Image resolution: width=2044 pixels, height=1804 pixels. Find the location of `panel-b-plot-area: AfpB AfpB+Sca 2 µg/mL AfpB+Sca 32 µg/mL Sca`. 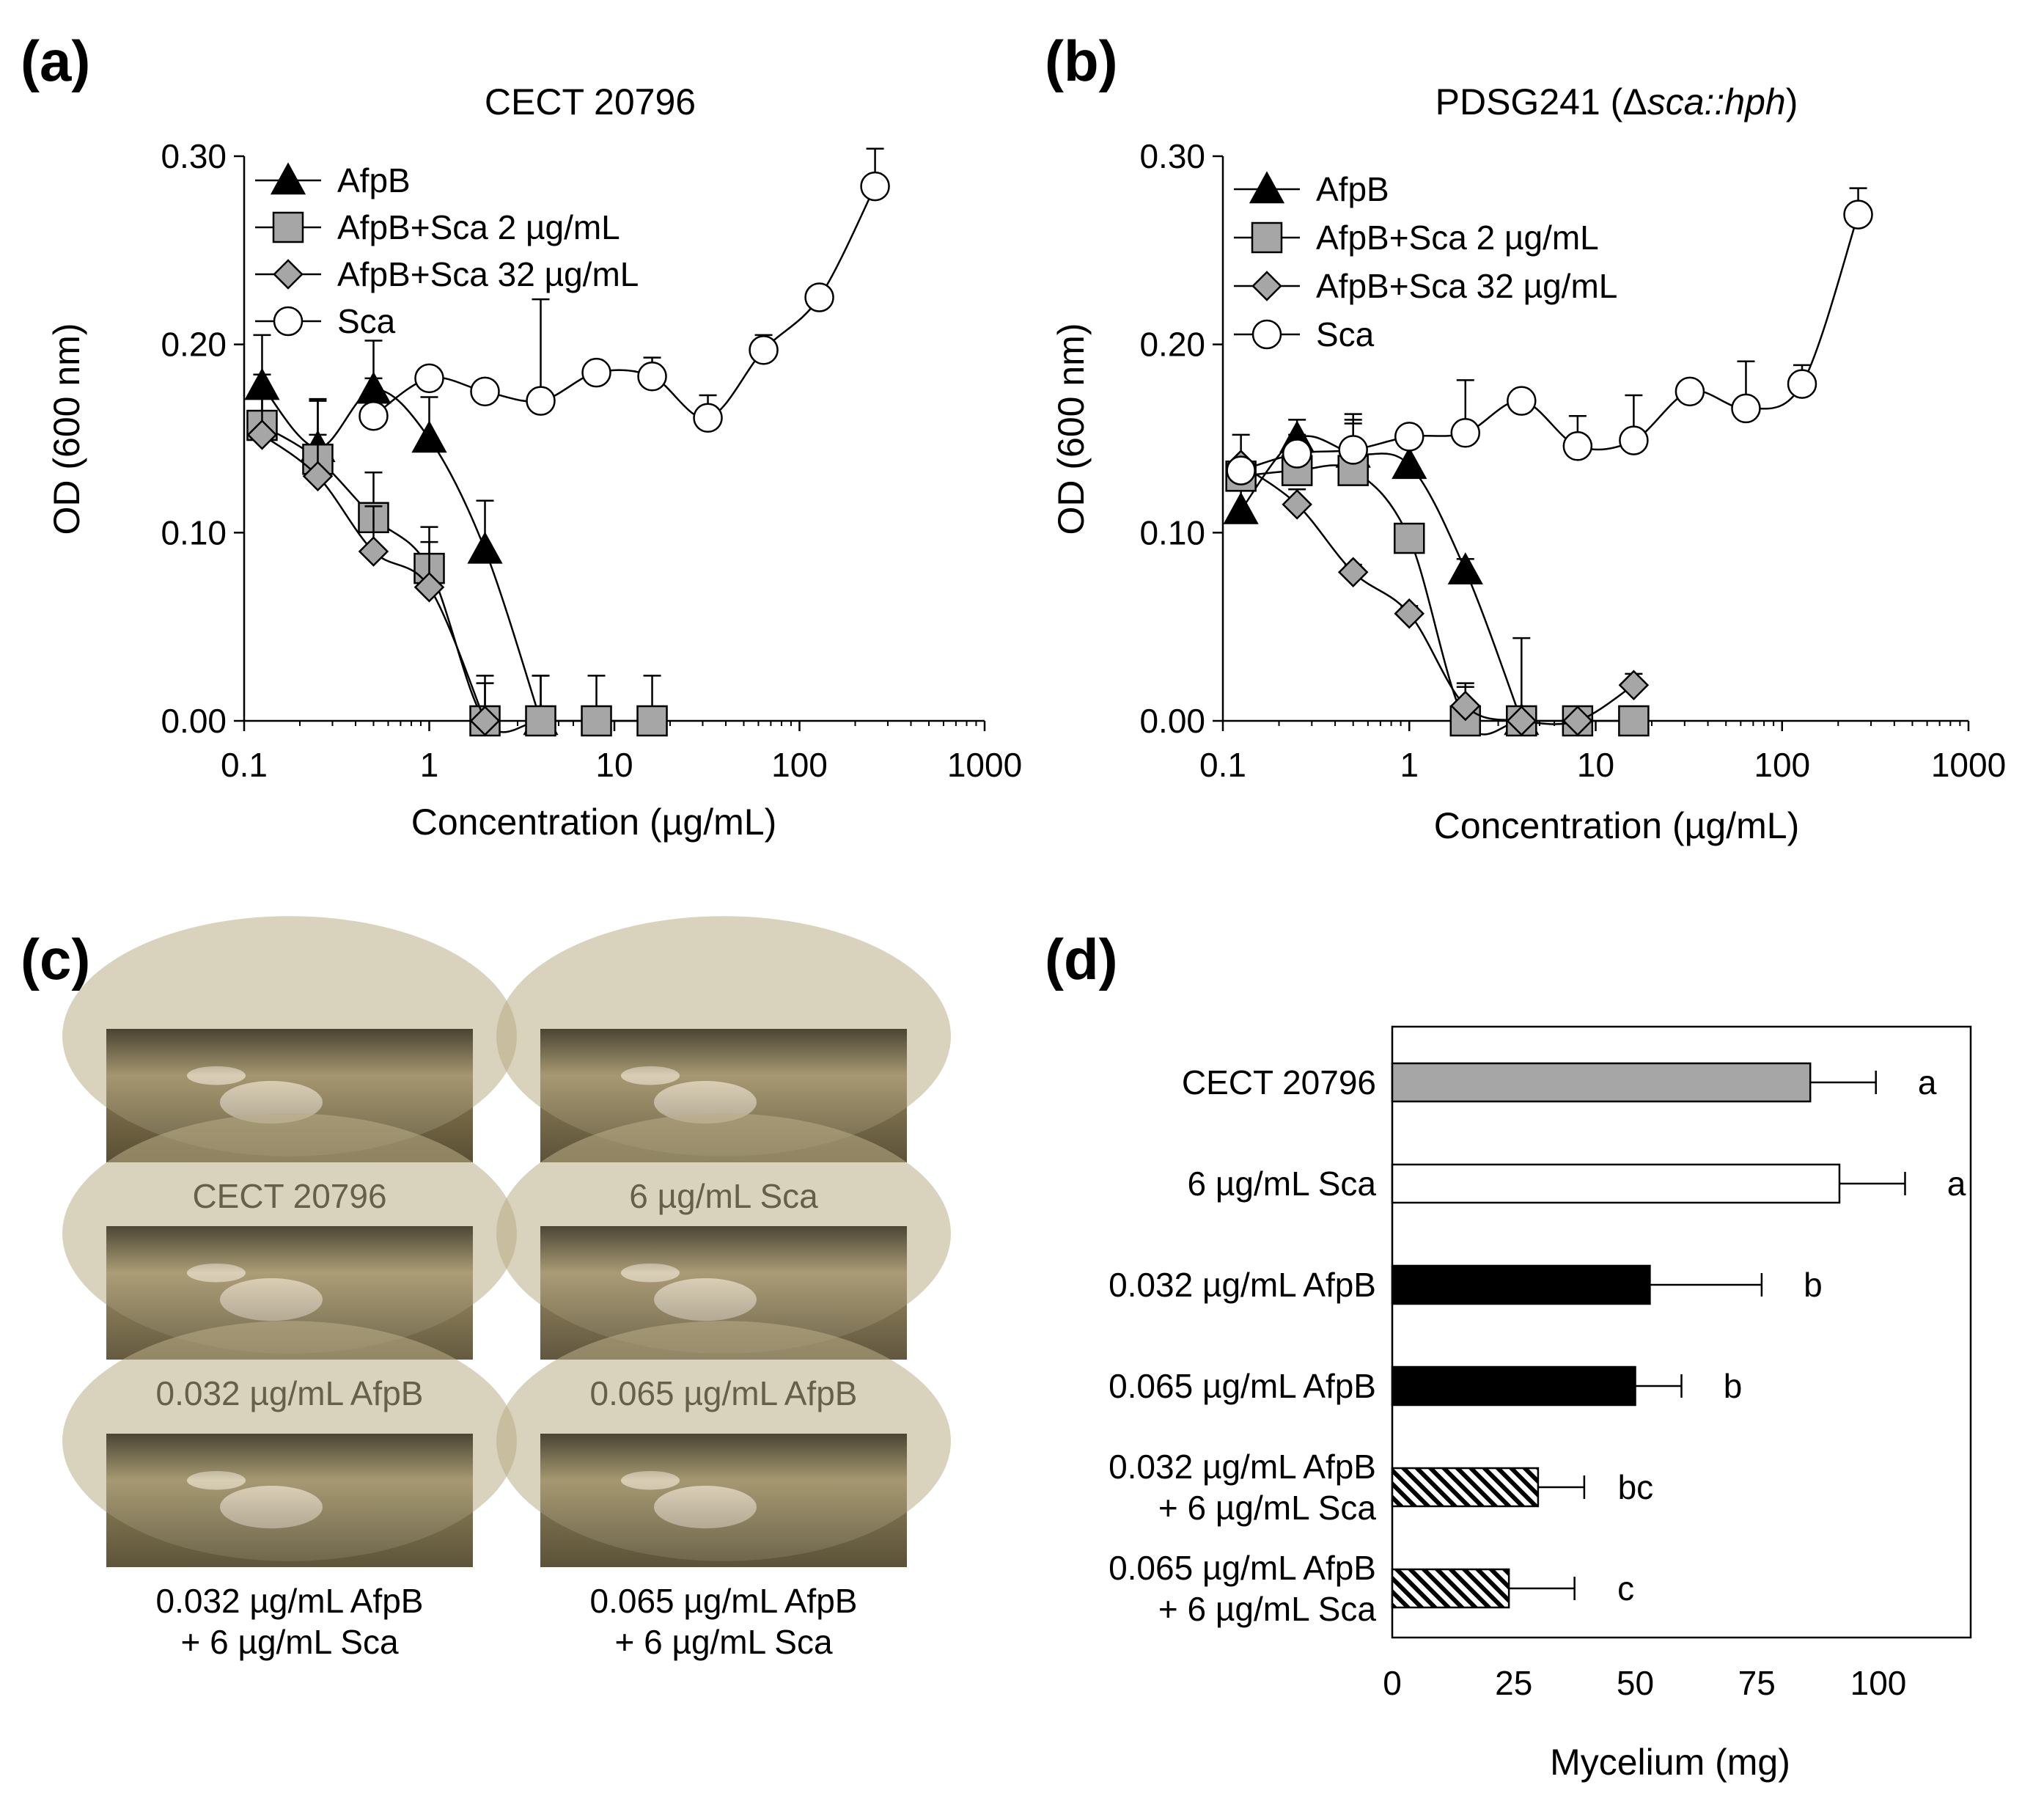

panel-b-plot-area: AfpB AfpB+Sca 2 µg/mL AfpB+Sca 32 µg/mL Sca is located at coordinates (1592, 446).